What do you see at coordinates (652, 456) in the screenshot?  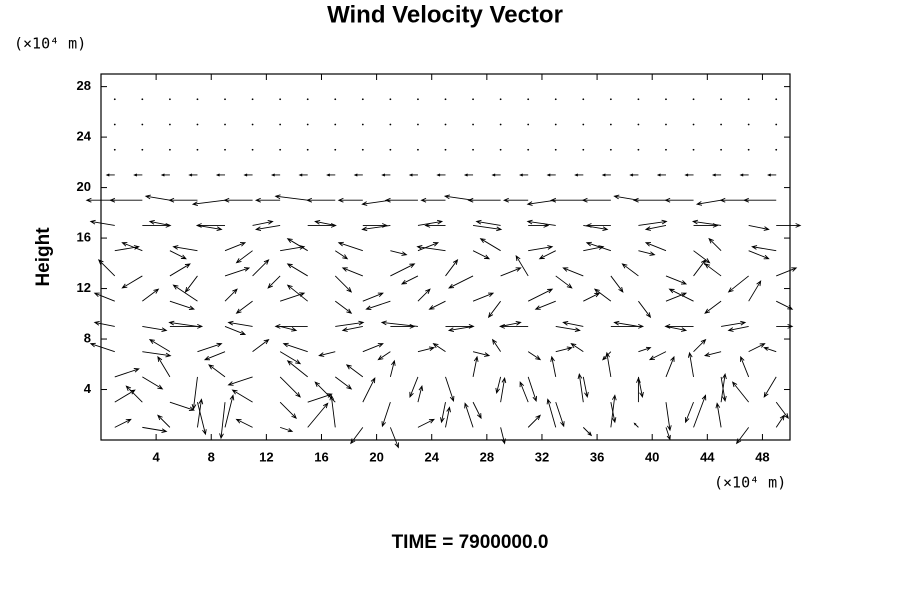 I see `x-tick-label: 40` at bounding box center [652, 456].